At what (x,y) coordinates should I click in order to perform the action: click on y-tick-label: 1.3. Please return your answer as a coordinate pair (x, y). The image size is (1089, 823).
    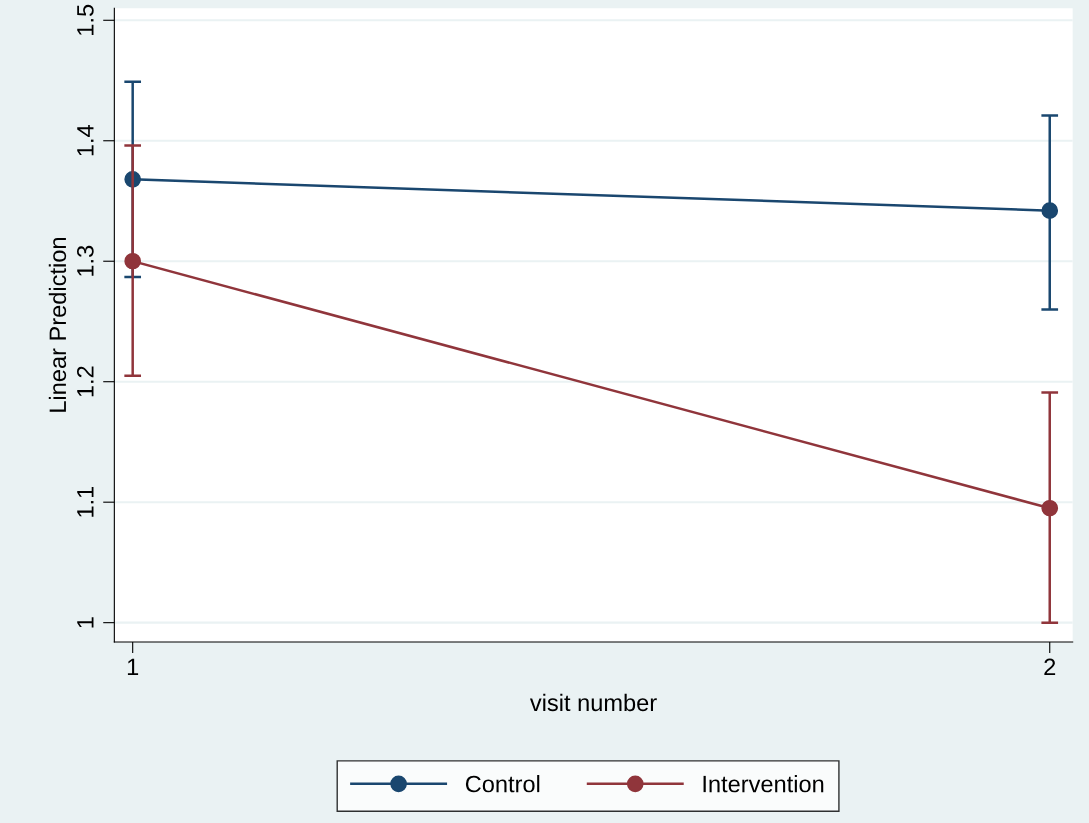
    Looking at the image, I should click on (85, 260).